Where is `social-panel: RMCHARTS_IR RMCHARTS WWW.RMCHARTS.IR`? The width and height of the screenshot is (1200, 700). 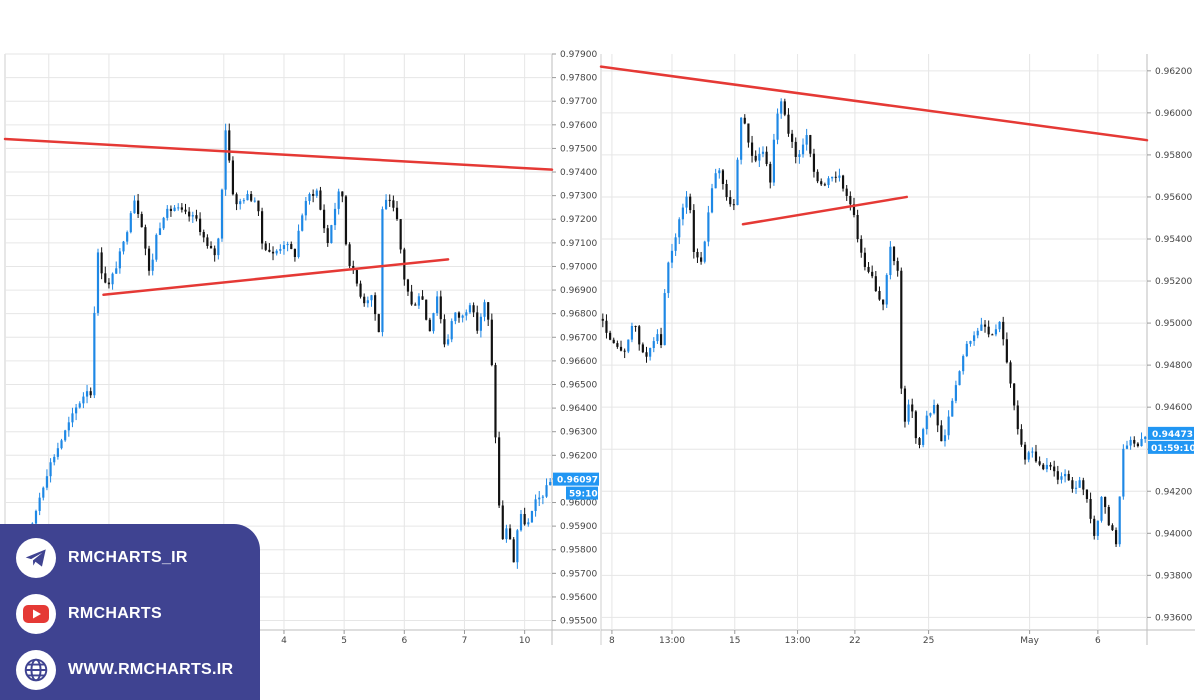
social-panel: RMCHARTS_IR RMCHARTS WWW.RMCHARTS.IR is located at coordinates (130, 612).